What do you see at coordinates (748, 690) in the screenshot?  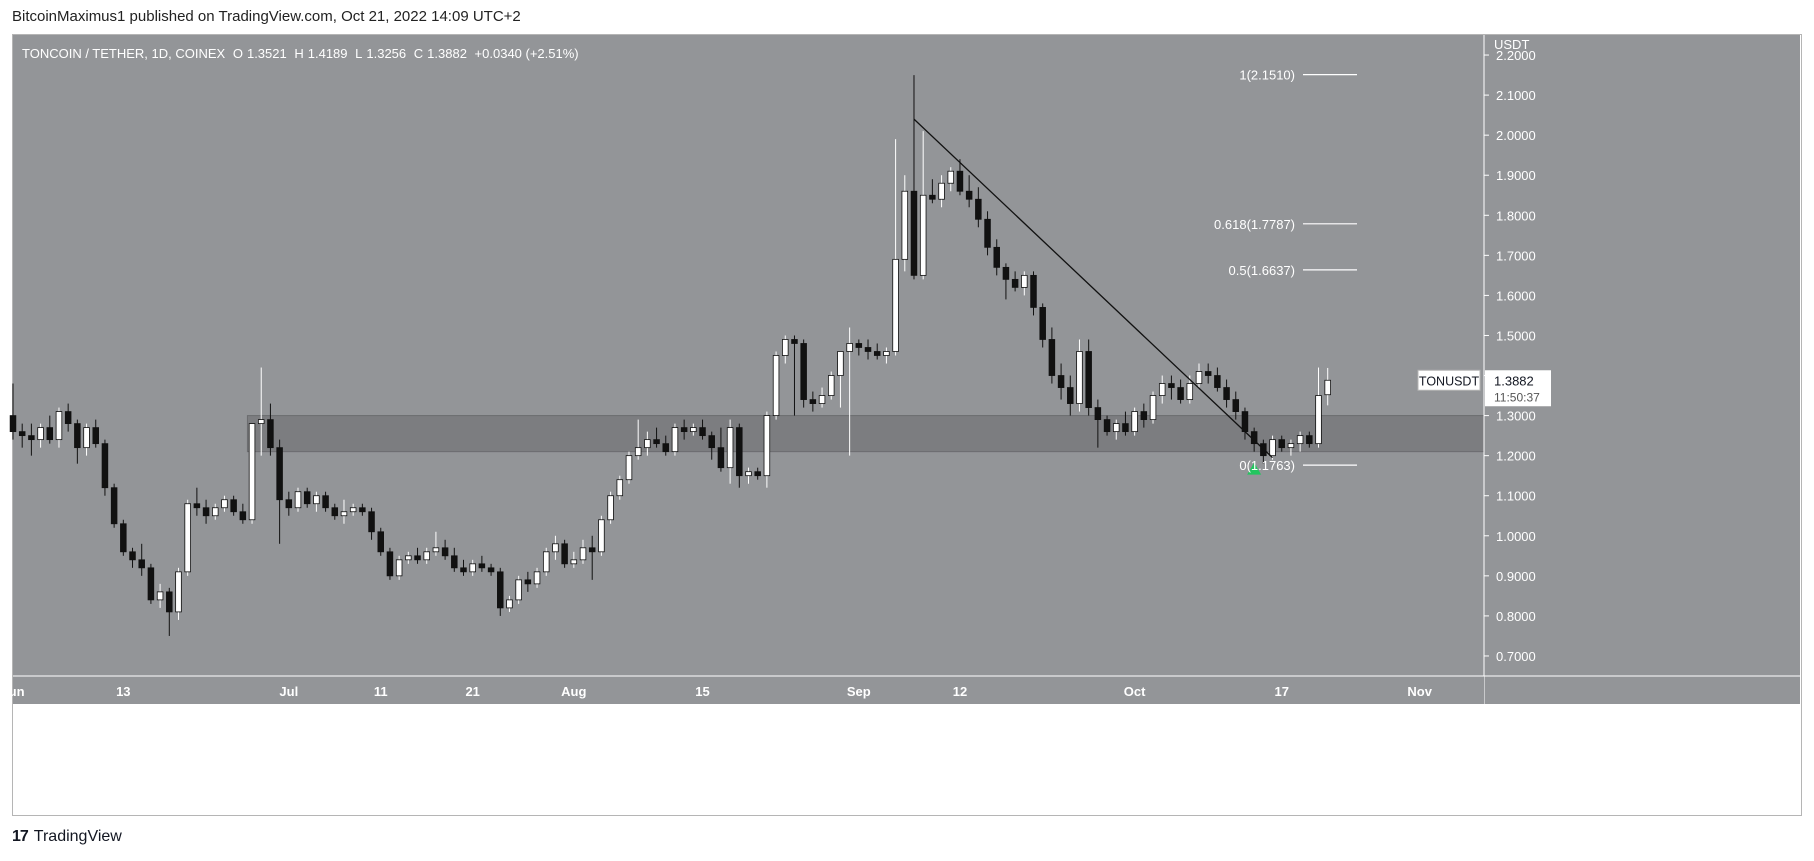 I see `time-axis-background` at bounding box center [748, 690].